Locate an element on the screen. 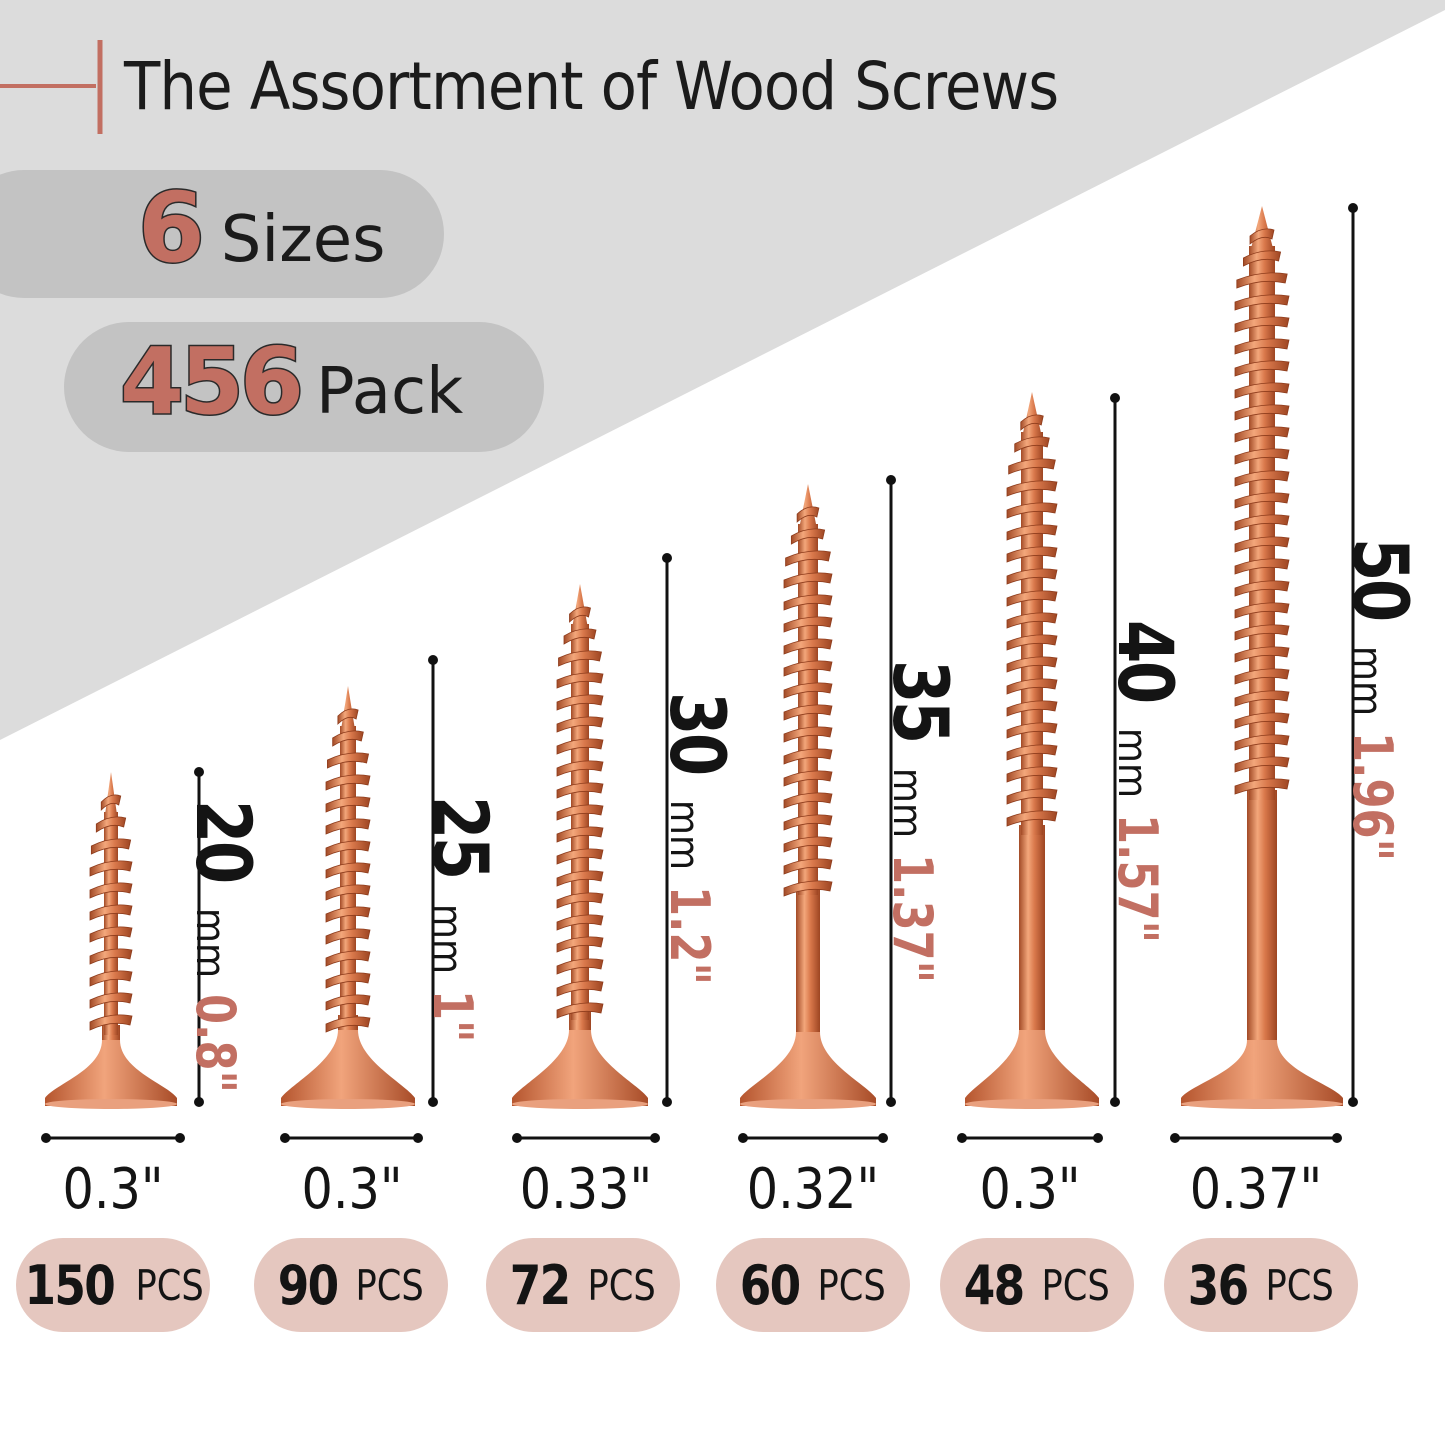  count-value: 60 is located at coordinates (769, 1285).